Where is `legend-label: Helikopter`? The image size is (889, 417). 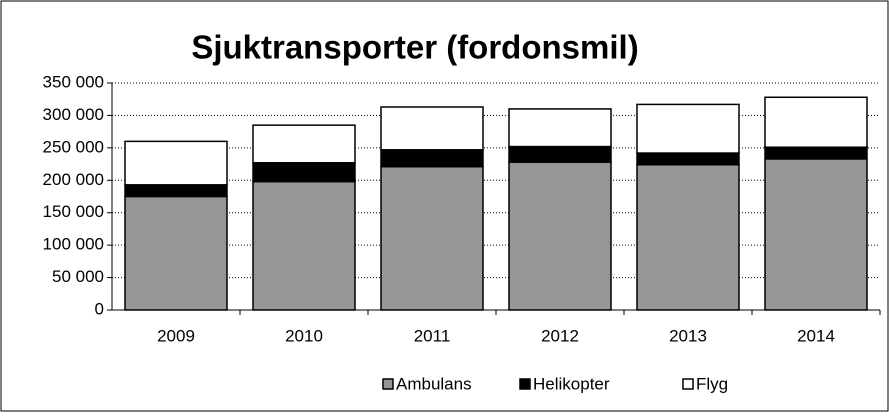 legend-label: Helikopter is located at coordinates (571, 383).